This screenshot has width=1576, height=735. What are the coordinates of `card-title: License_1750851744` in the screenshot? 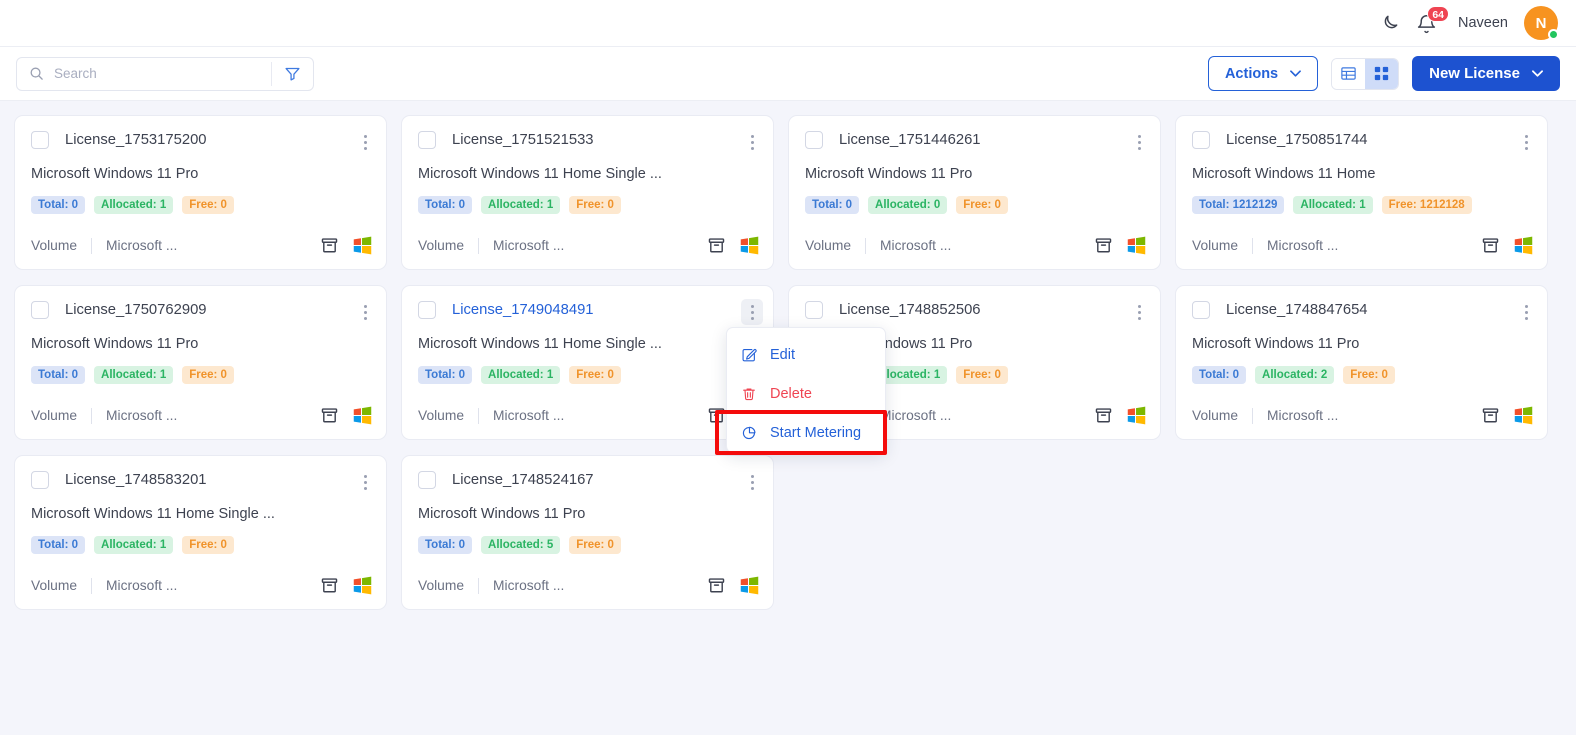 It's located at (1297, 140).